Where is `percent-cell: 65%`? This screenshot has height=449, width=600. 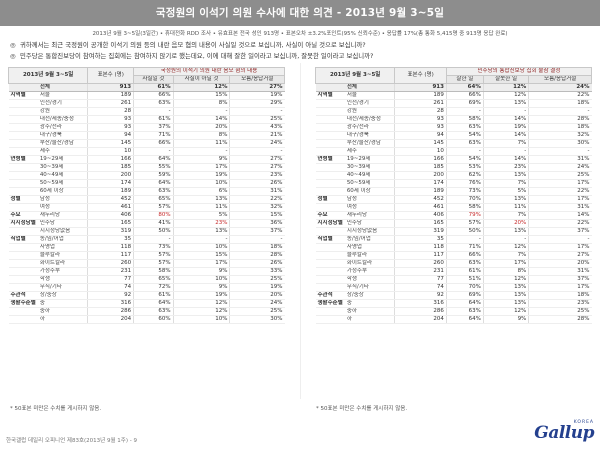
percent-cell: 65% is located at coordinates (153, 279).